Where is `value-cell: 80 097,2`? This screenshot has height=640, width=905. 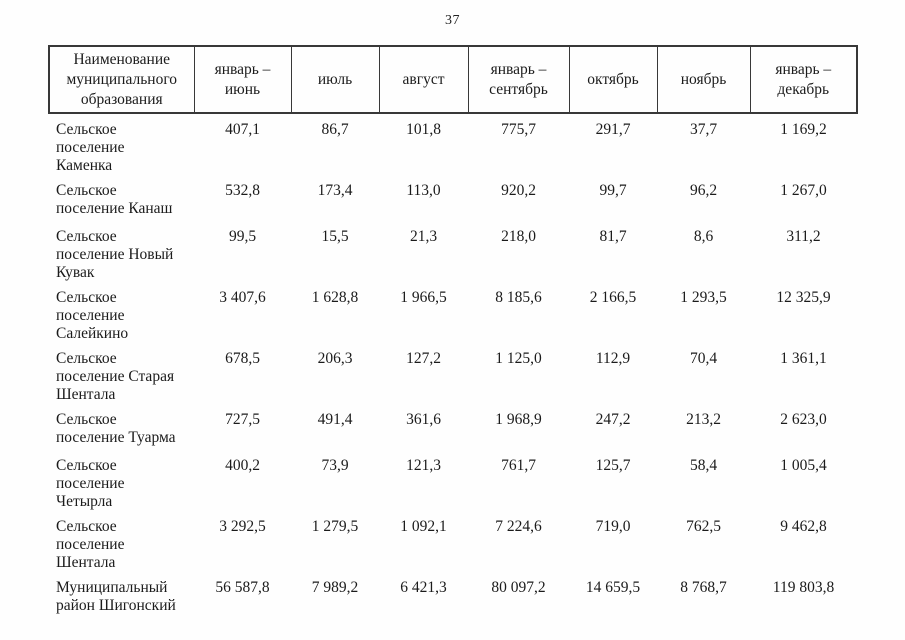
value-cell: 80 097,2 is located at coordinates (518, 587).